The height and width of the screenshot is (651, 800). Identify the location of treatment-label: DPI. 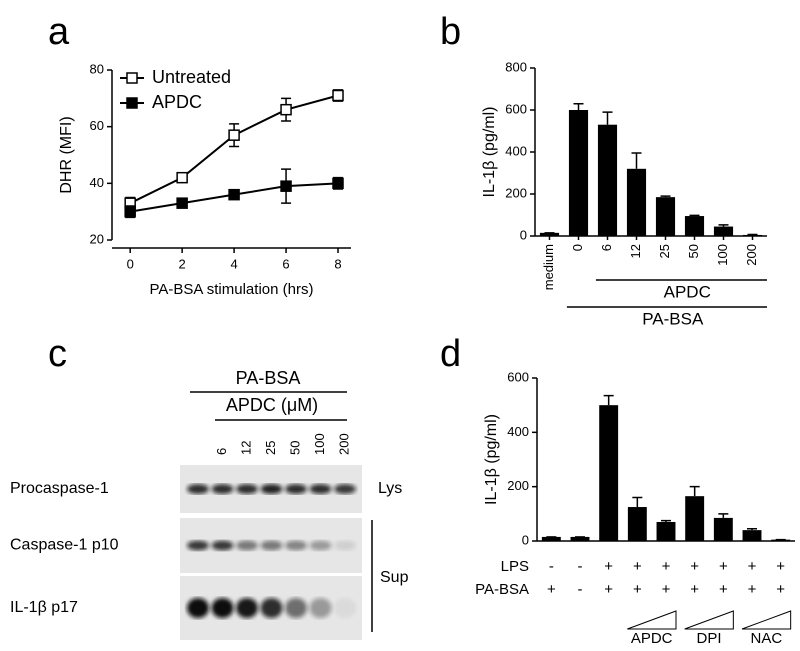
(708, 638).